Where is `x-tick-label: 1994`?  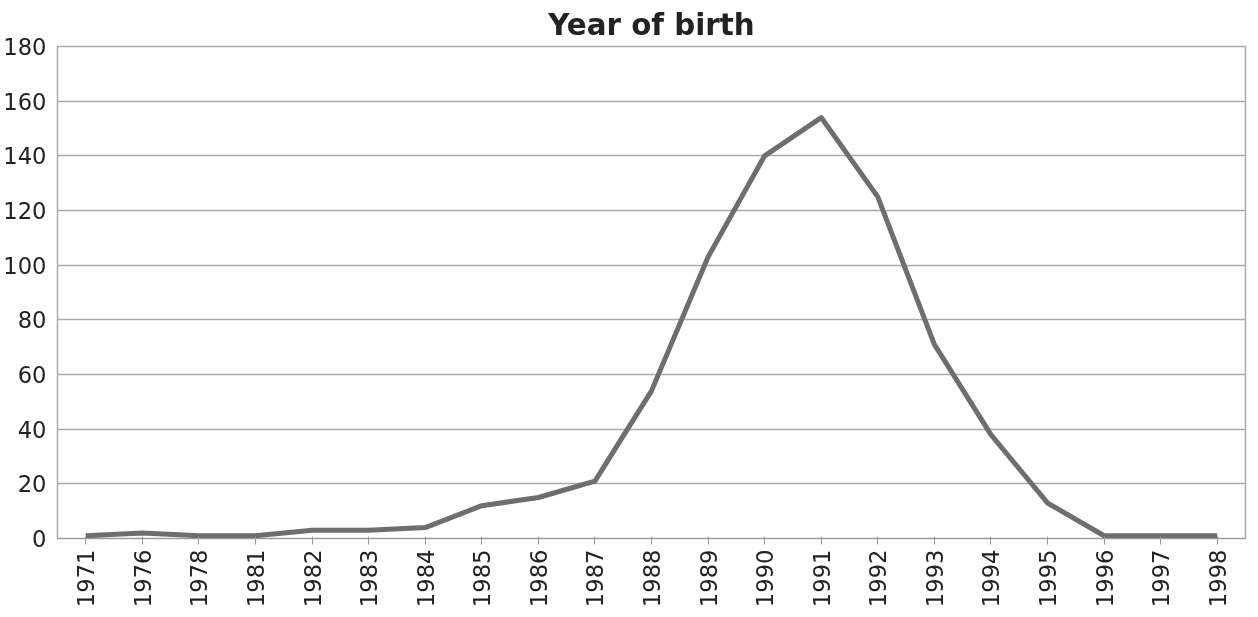
x-tick-label: 1994 is located at coordinates (991, 578).